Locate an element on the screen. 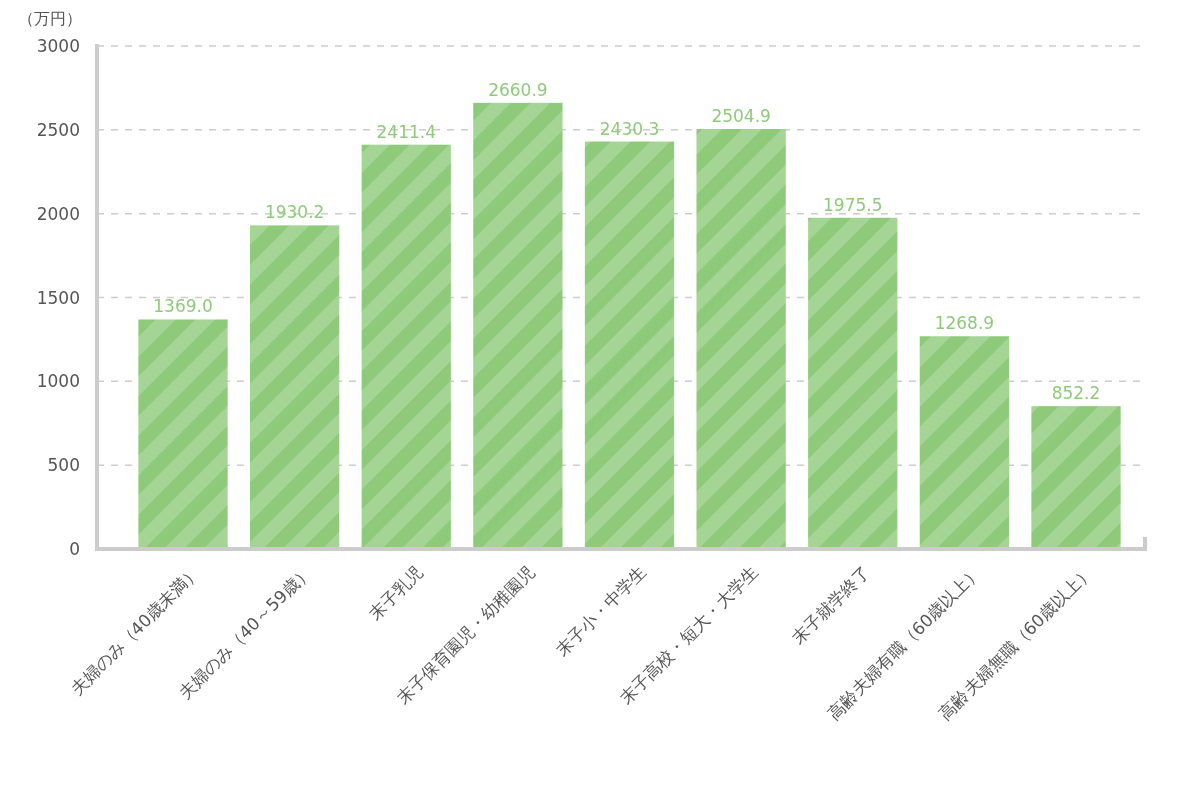 This screenshot has width=1200, height=800. data-label: 2411.4 is located at coordinates (406, 131).